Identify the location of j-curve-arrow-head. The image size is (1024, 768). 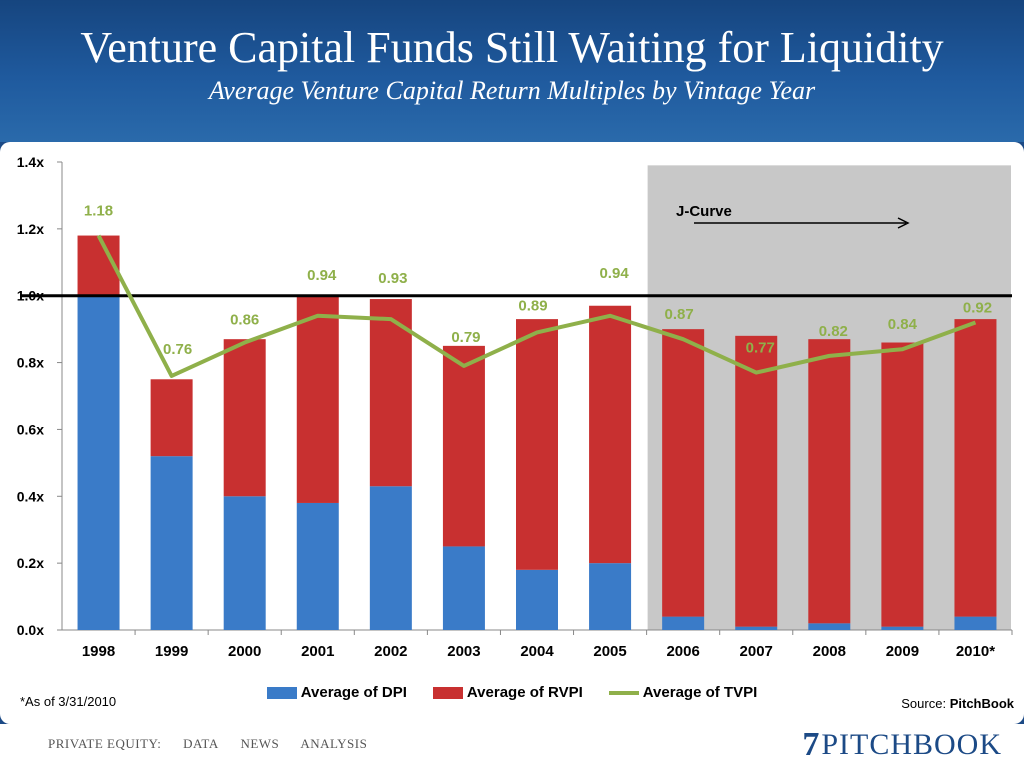
(903, 223).